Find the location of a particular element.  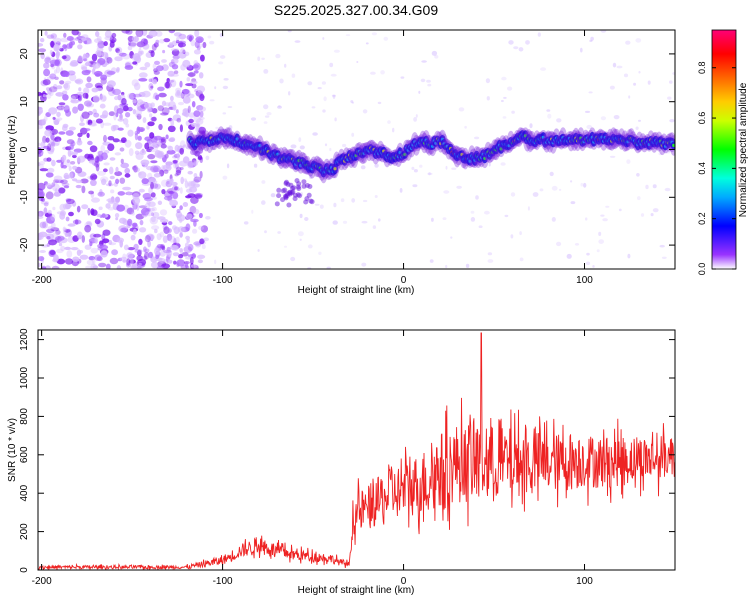

colorbar-tick-label: 0.0 is located at coordinates (702, 269).